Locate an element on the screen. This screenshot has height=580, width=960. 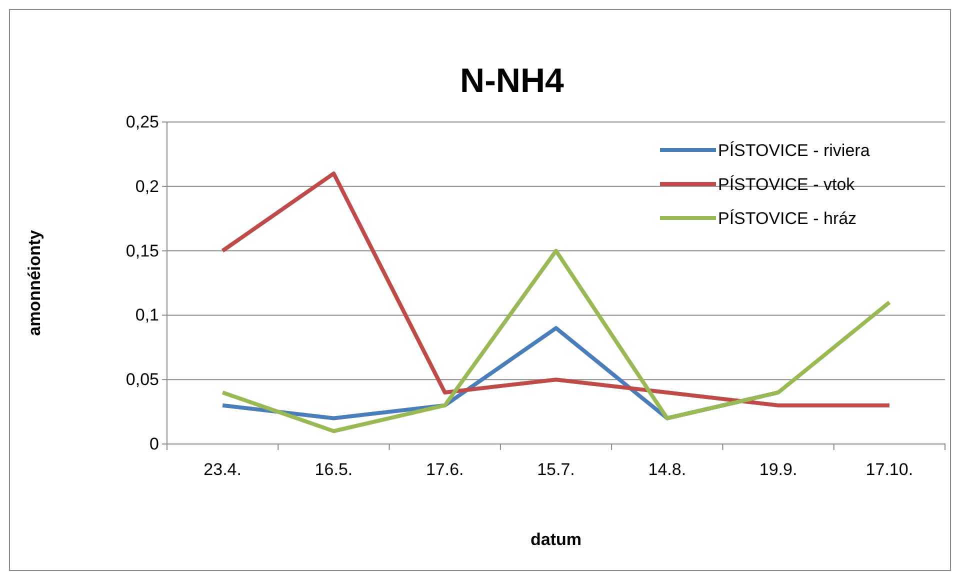
legend-label: PÍSTOVICE - hráz is located at coordinates (787, 218).